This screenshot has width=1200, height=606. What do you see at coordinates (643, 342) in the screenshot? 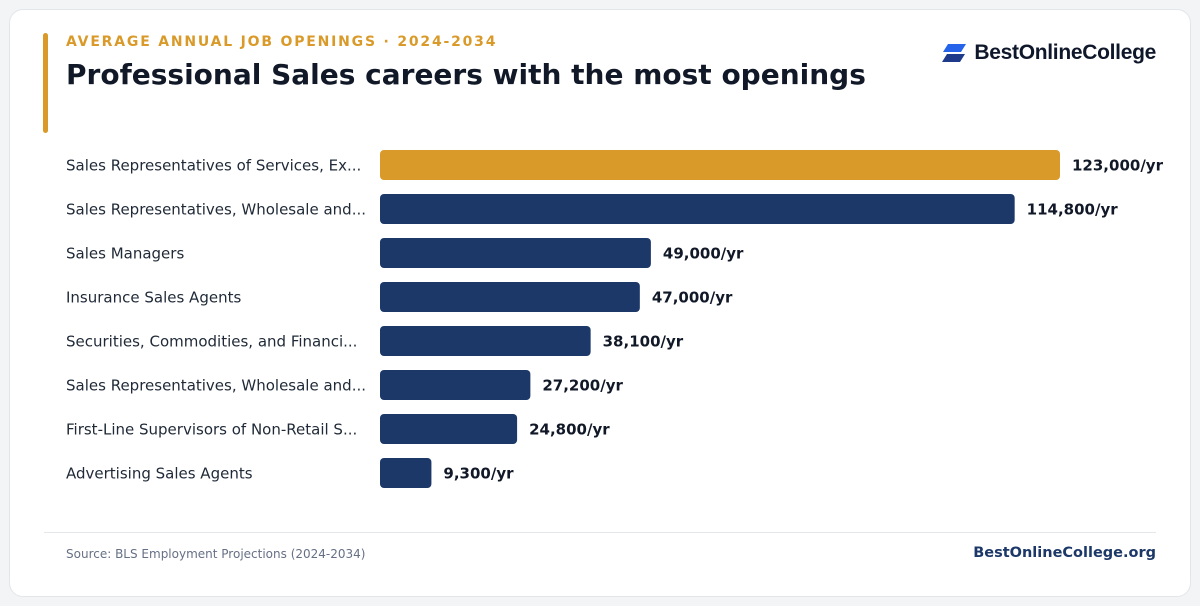
I see `value-label: 38,100/yr` at bounding box center [643, 342].